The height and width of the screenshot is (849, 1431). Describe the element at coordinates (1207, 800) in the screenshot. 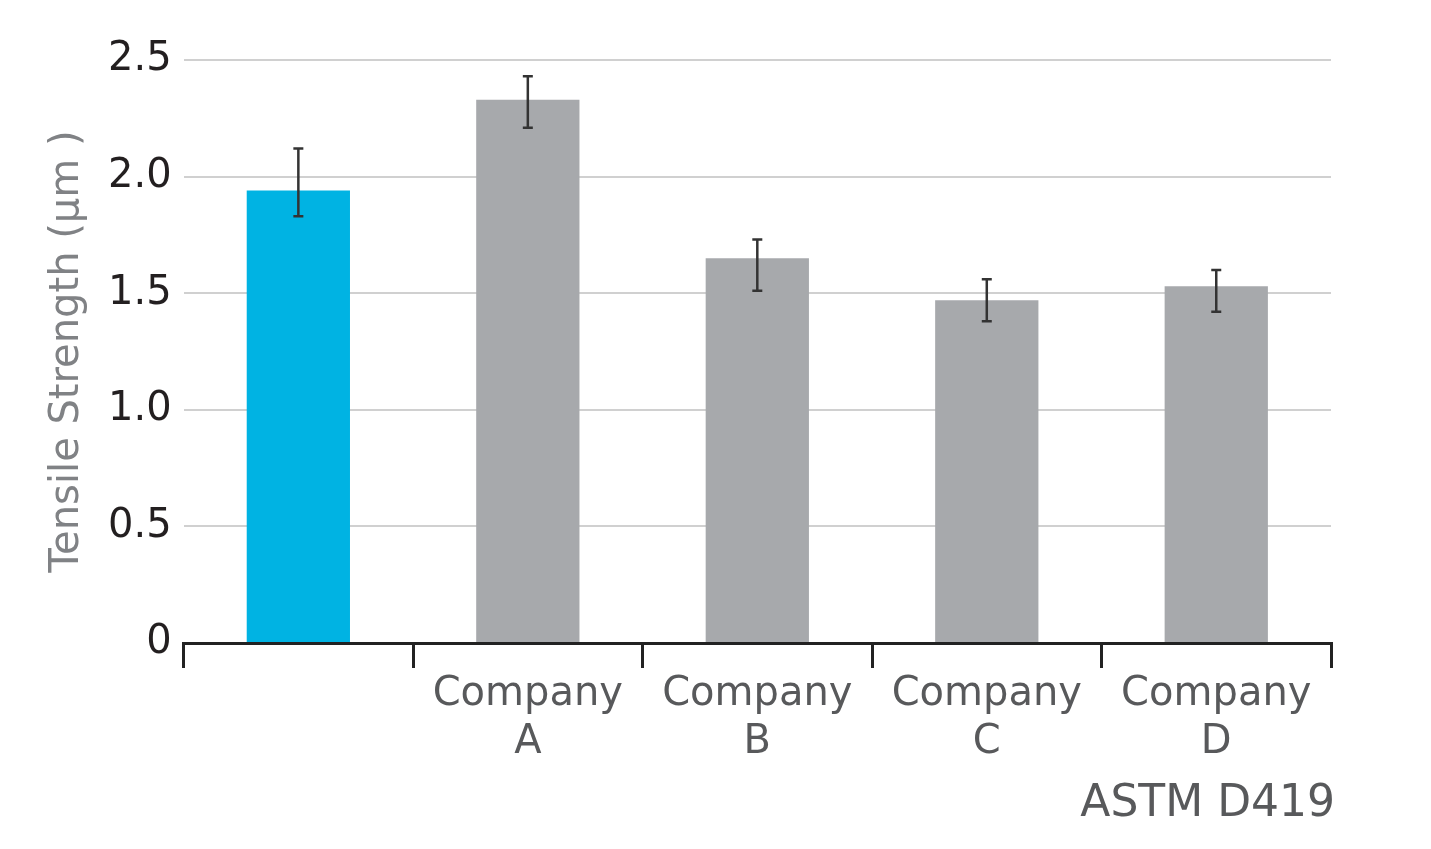

I see `text: ASTM D419` at that location.